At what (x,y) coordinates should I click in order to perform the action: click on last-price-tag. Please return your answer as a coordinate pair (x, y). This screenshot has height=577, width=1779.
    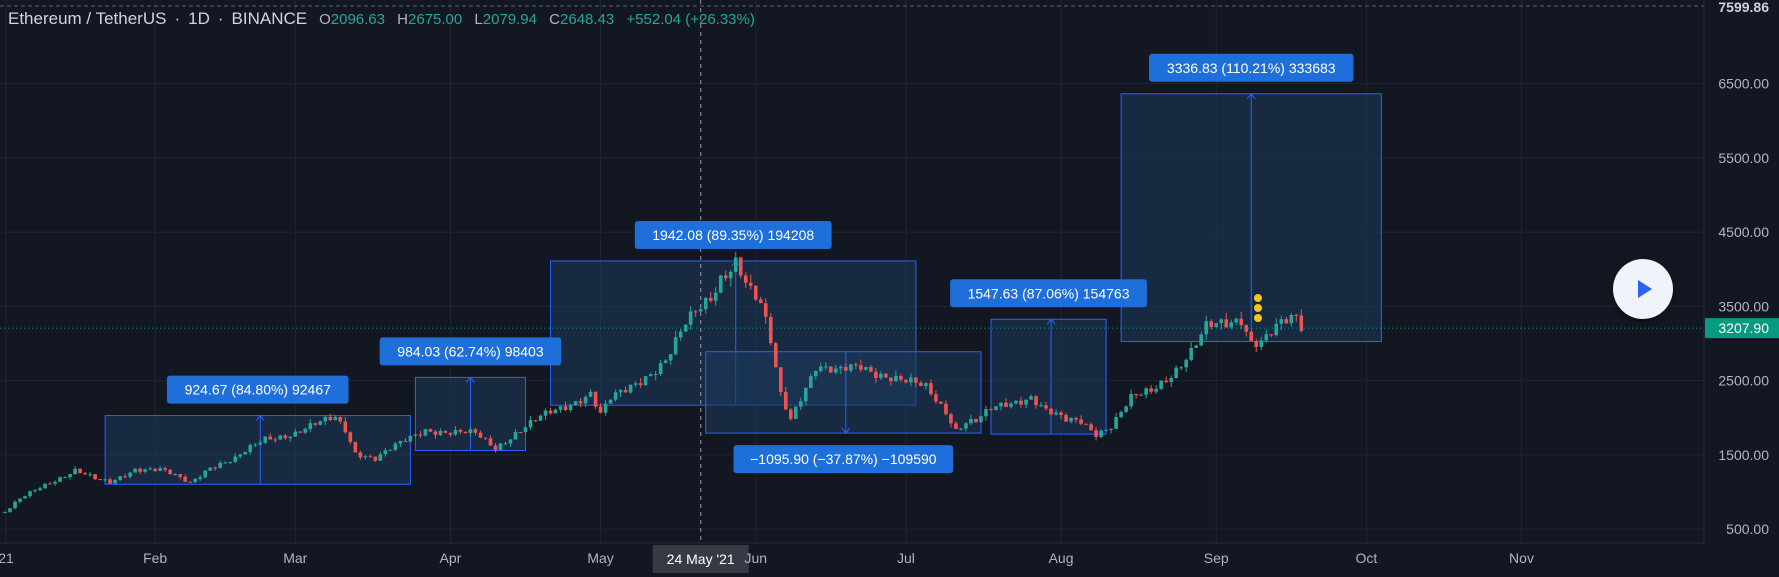
    Looking at the image, I should click on (1742, 328).